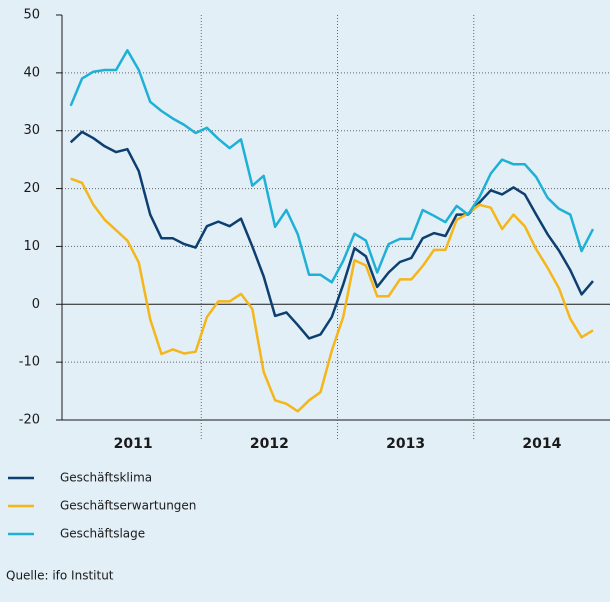 This screenshot has width=610, height=602. What do you see at coordinates (541, 444) in the screenshot?
I see `x-tick-label: 2014` at bounding box center [541, 444].